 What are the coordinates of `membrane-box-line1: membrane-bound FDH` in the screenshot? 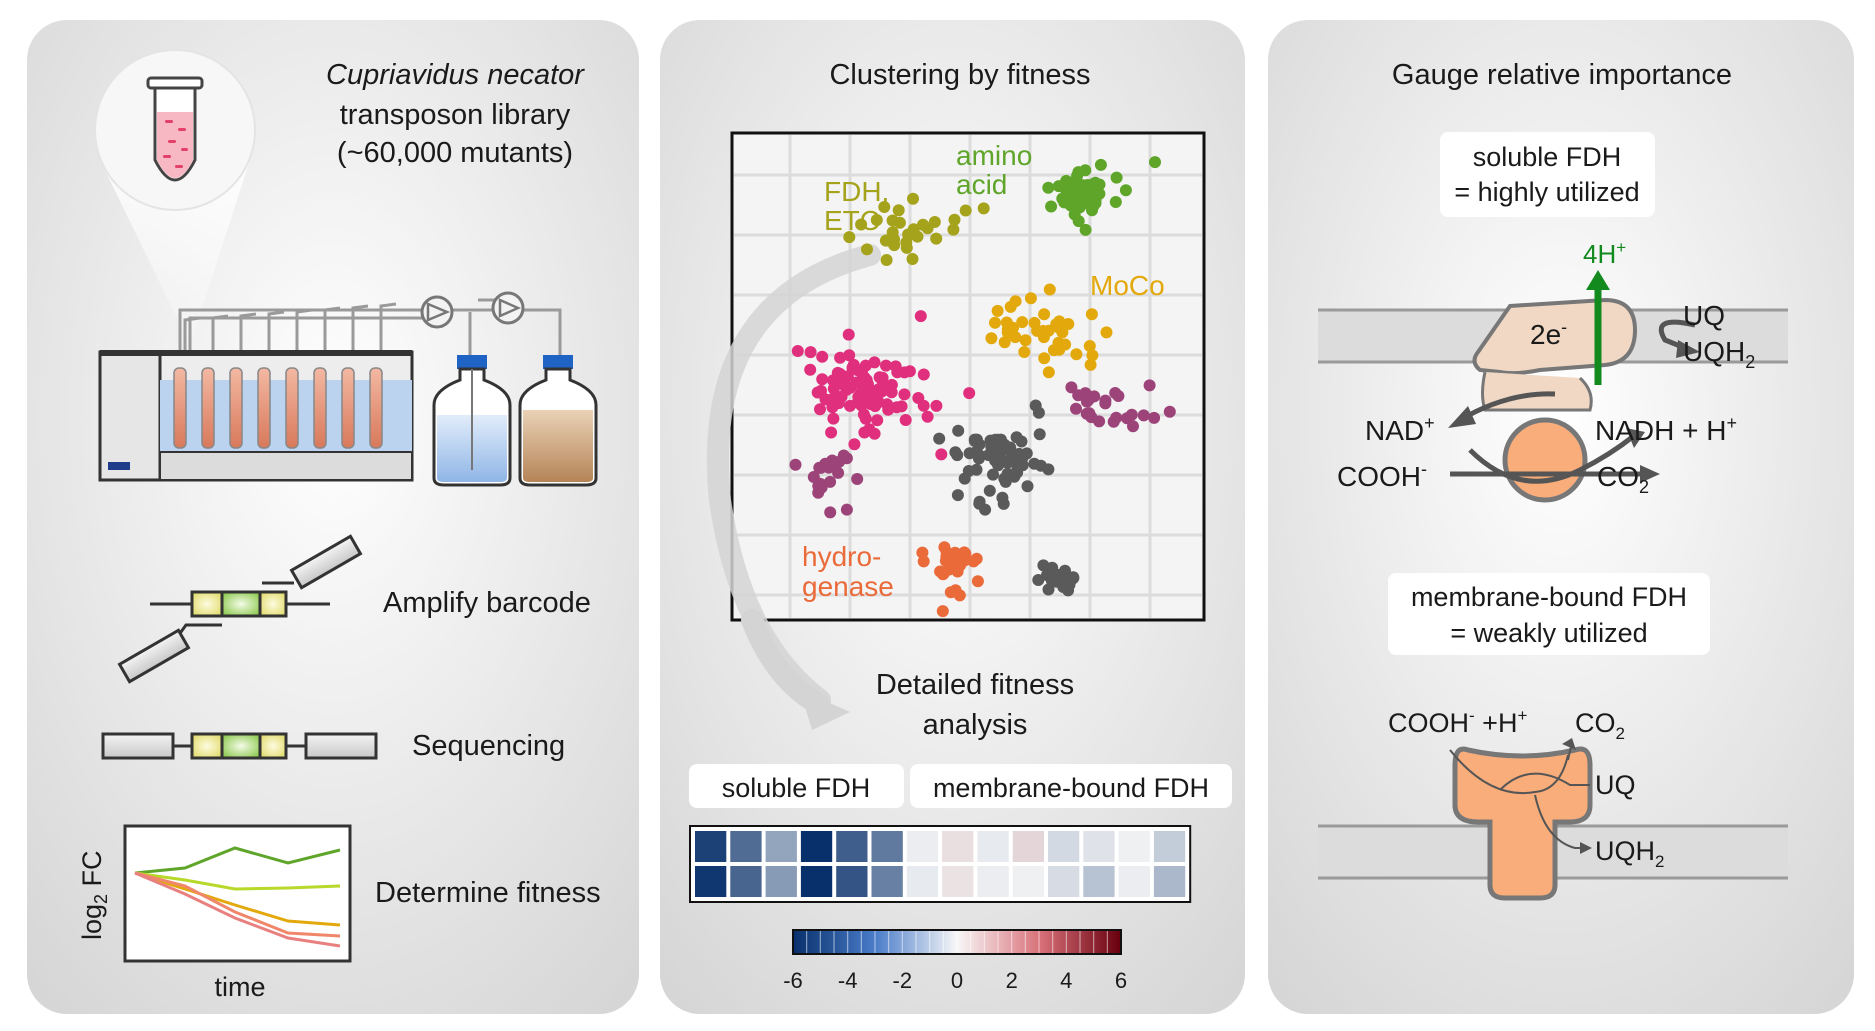 It's located at (1549, 597).